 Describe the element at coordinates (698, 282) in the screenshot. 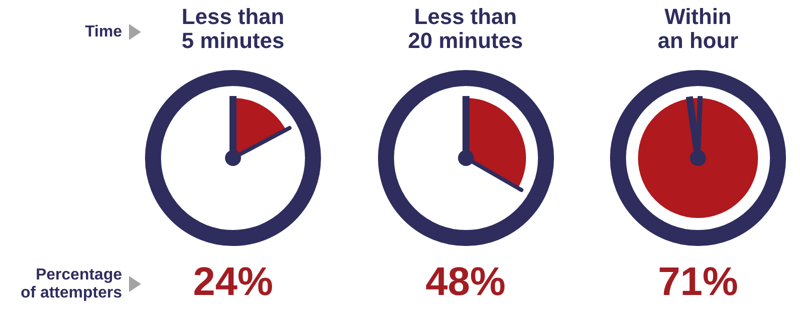

I see `data-label: 71%` at that location.